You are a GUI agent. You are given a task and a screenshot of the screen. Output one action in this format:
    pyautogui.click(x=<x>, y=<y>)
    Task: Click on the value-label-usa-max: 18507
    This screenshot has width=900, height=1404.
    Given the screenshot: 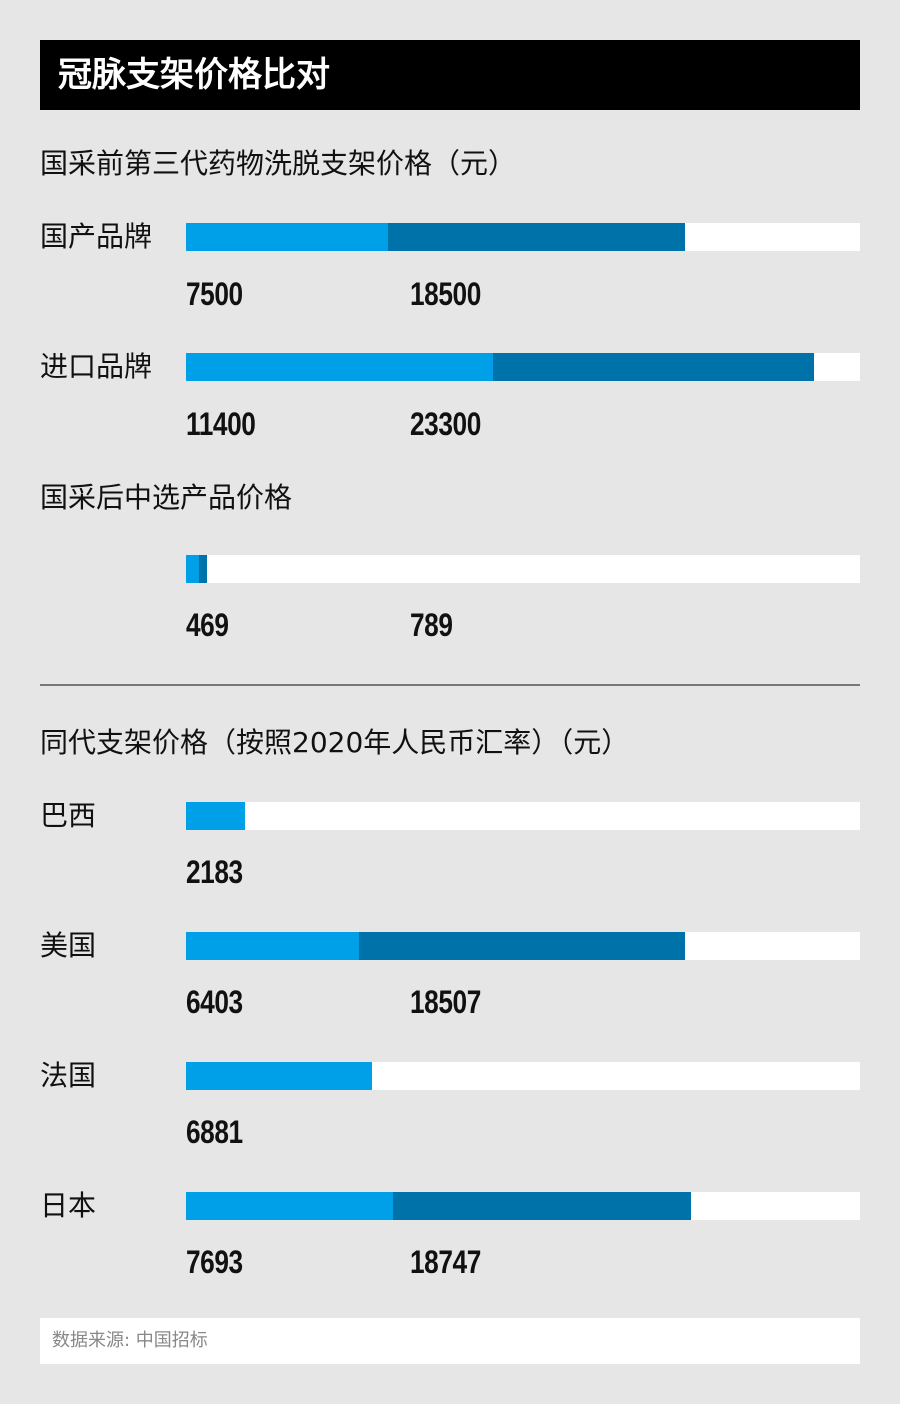 What is the action you would take?
    pyautogui.click(x=445, y=1002)
    